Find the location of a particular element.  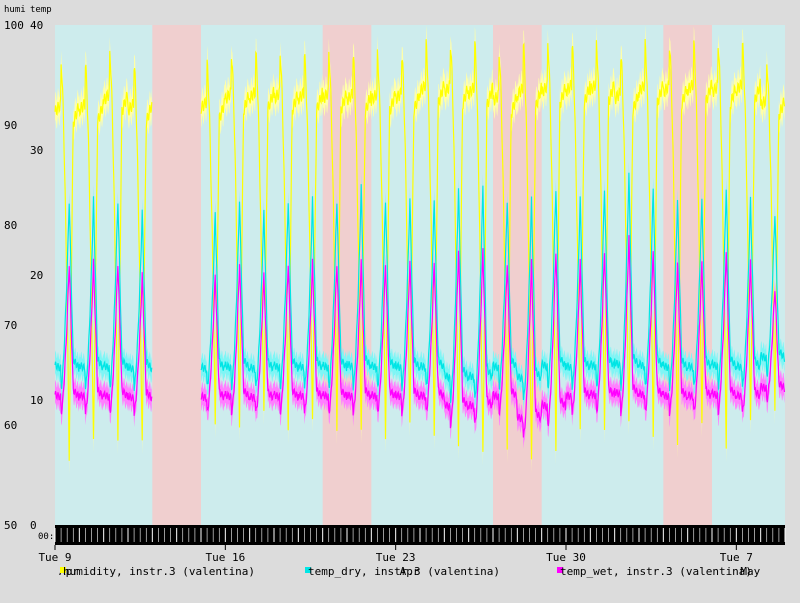

y-left-tick-label: 100 is located at coordinates (14, 25).